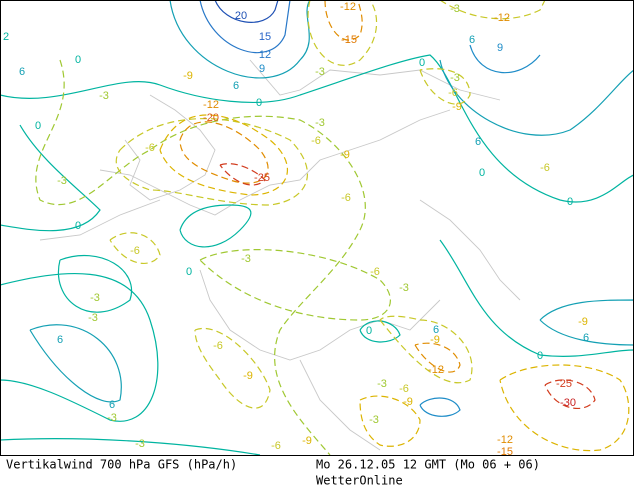 This screenshot has width=634, height=490. I want to click on contour-label: 12, so click(265, 55).